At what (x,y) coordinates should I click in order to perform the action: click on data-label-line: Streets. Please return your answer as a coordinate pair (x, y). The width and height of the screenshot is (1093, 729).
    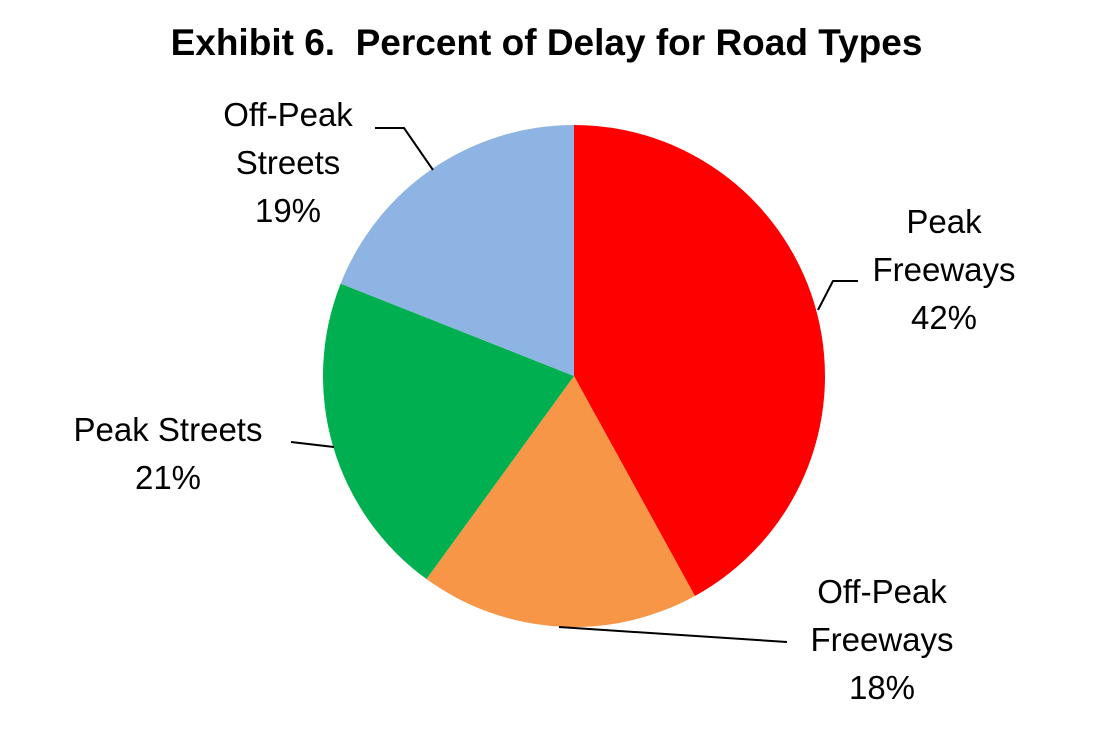
    Looking at the image, I should click on (288, 162).